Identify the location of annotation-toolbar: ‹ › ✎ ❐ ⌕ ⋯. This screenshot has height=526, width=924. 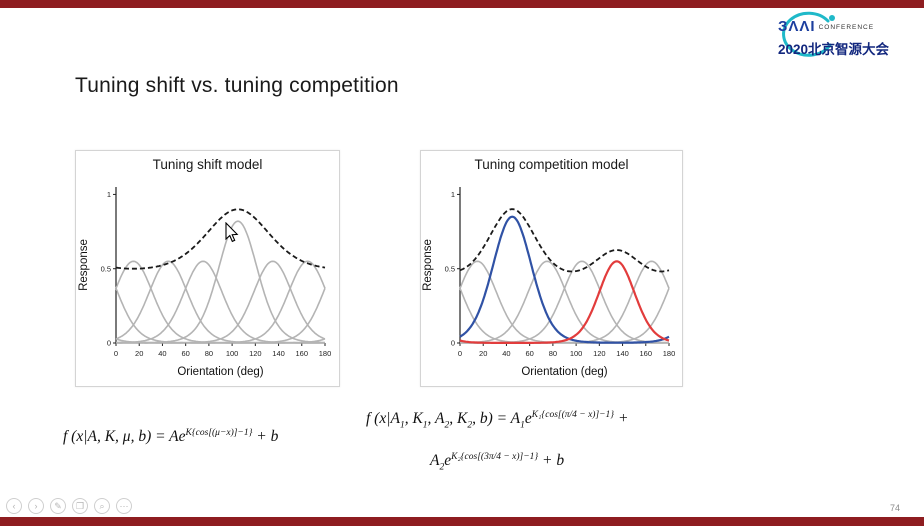
(69, 506).